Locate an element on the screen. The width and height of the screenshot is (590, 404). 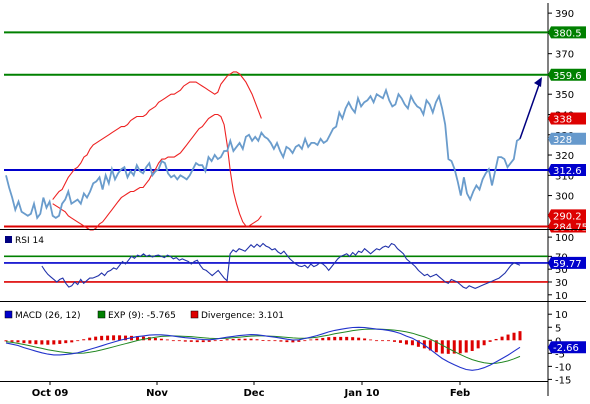
price-tick-350: 350 is located at coordinates (564, 95).